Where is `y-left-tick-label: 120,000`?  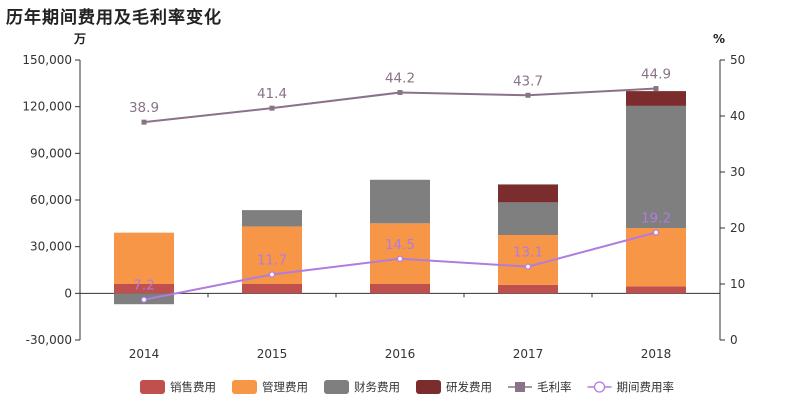
y-left-tick-label: 120,000 is located at coordinates (47, 107).